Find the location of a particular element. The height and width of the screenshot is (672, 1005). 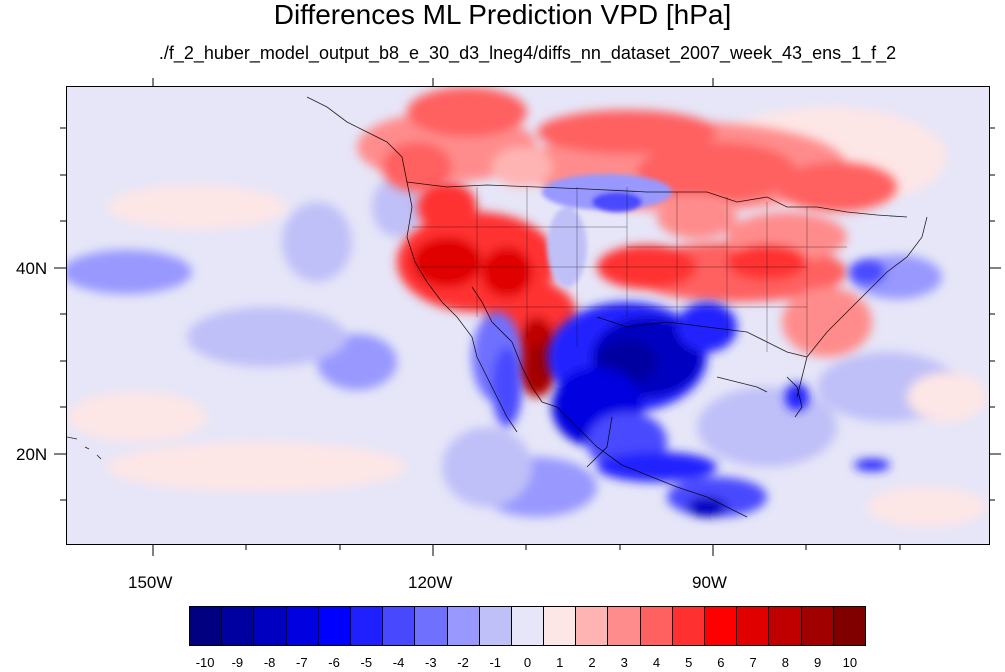

colorbar-tick-label: 3 is located at coordinates (624, 662).